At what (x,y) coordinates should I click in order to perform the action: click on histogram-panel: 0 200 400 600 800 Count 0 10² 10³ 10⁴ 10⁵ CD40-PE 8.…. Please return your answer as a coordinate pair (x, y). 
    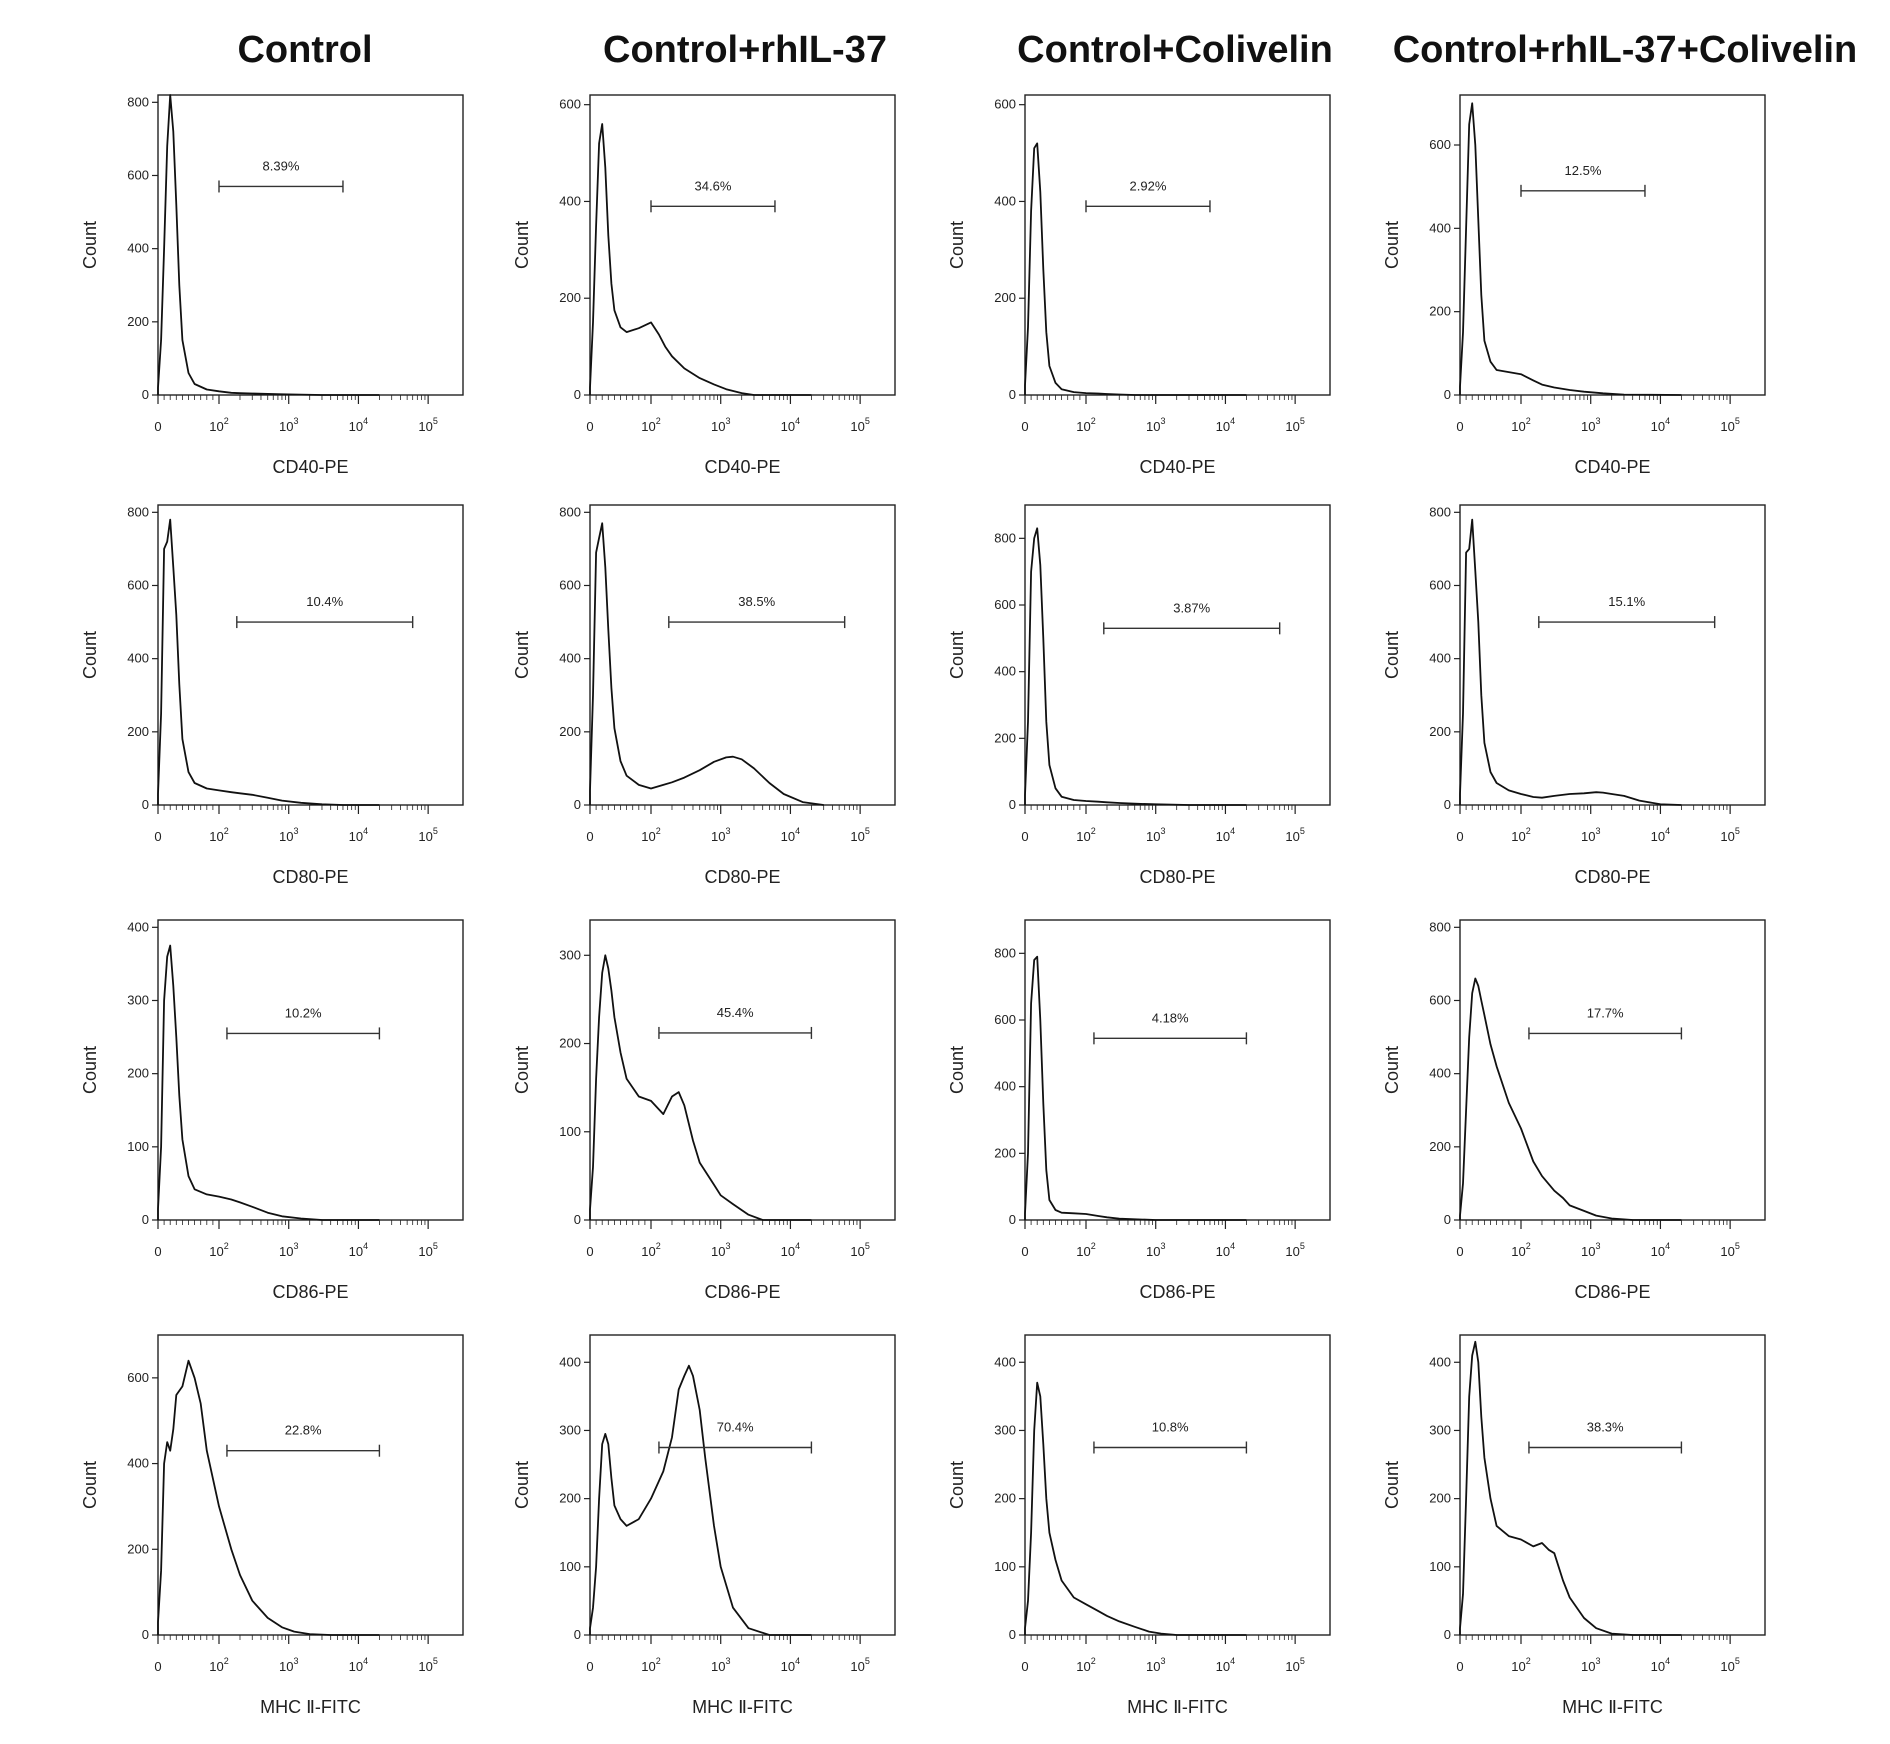
    Looking at the image, I should click on (272, 285).